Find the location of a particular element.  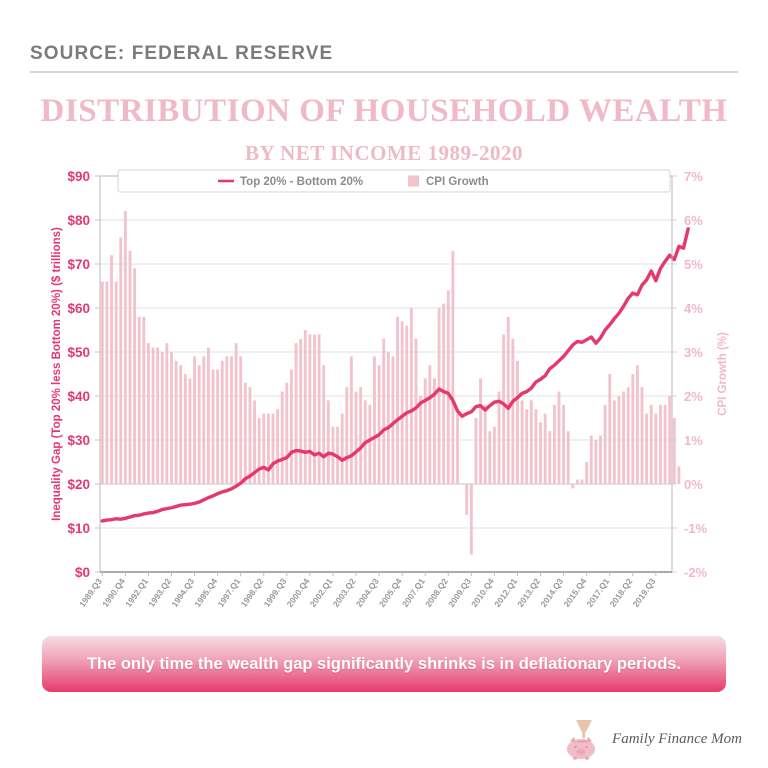

y-tick-left: $0 is located at coordinates (82, 572).